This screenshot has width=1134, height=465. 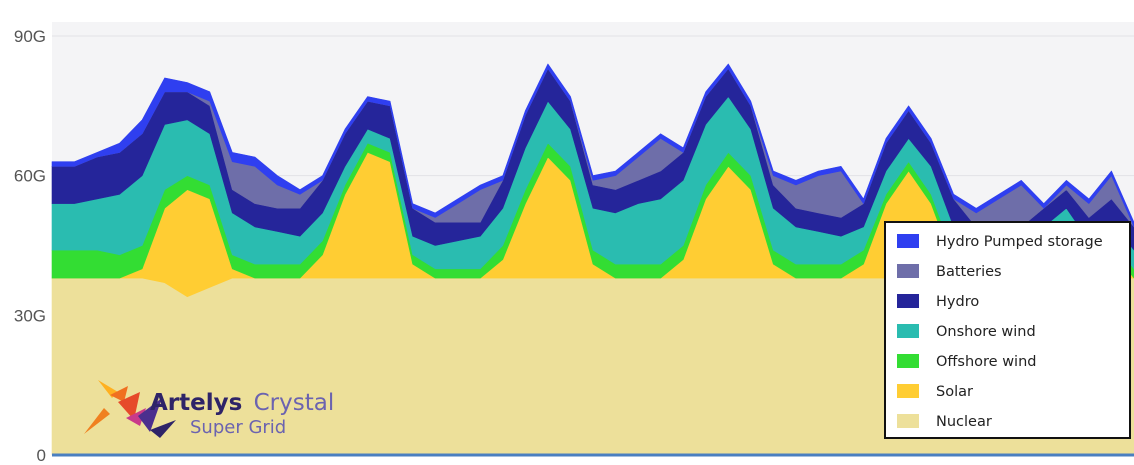 What do you see at coordinates (30, 246) in the screenshot?
I see `y-axis-ticks: 0 30G 60G 90G` at bounding box center [30, 246].